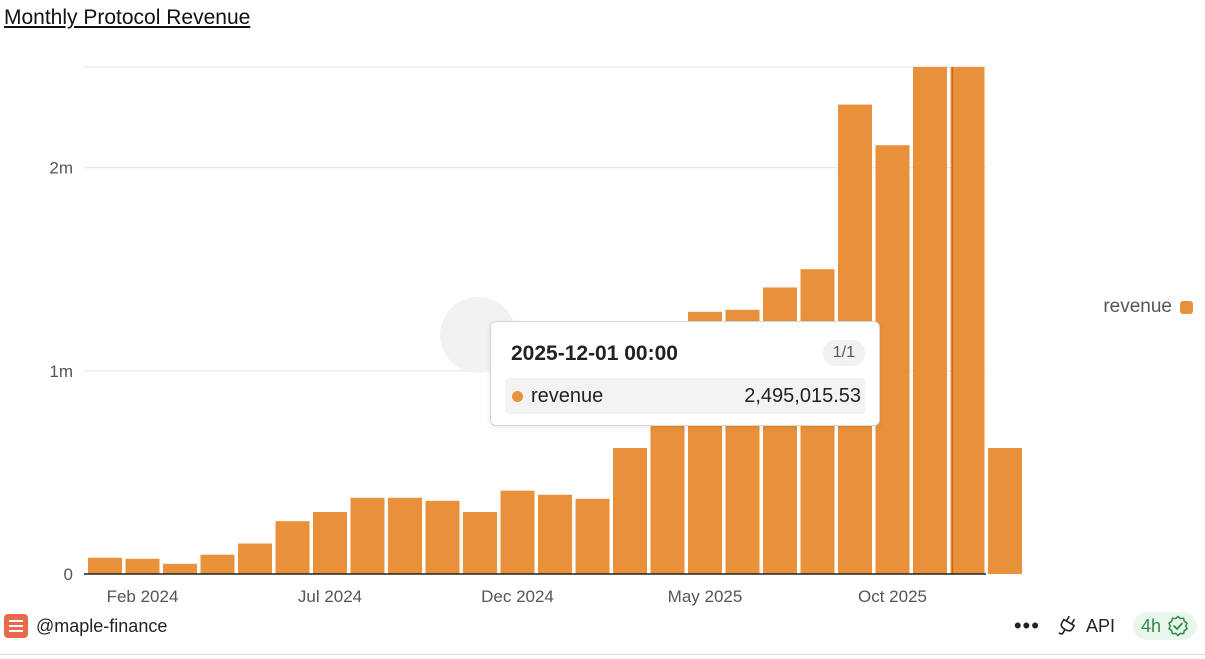  What do you see at coordinates (602, 654) in the screenshot?
I see `bottom-divider` at bounding box center [602, 654].